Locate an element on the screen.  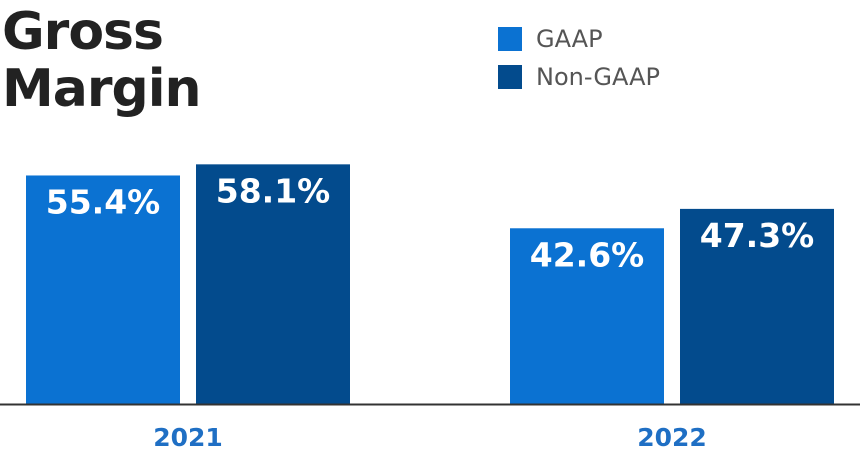
bar-2021-non-gaap is located at coordinates (273, 284).